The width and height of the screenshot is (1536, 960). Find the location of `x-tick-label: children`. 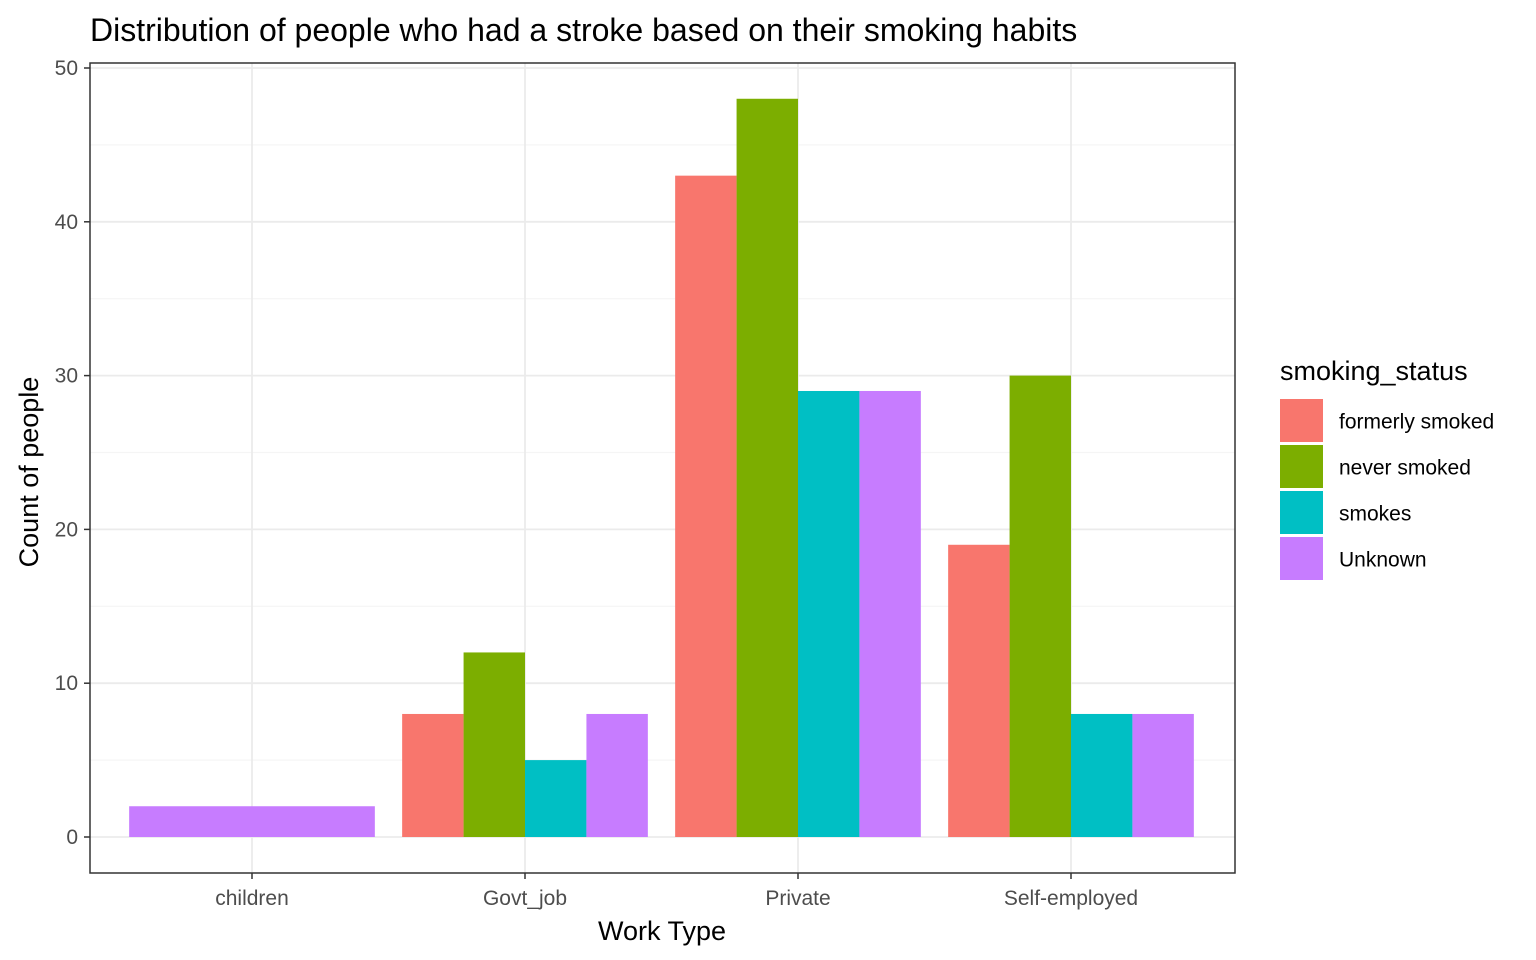

x-tick-label: children is located at coordinates (252, 898).